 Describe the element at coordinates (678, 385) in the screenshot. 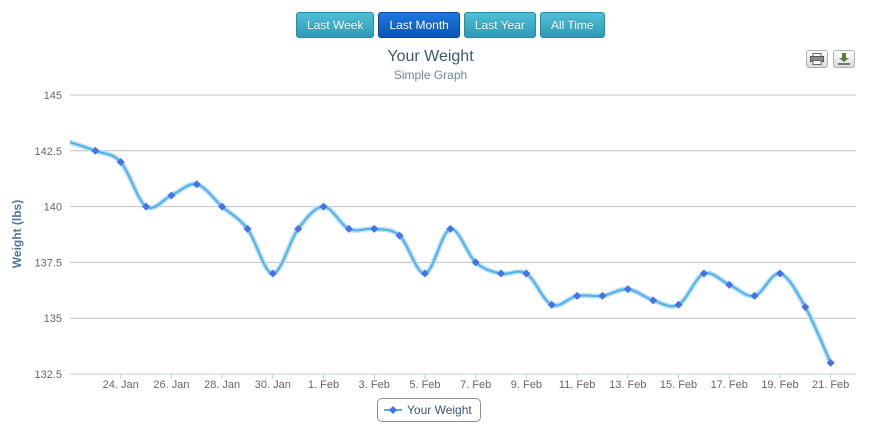

I see `x-tick-label: 15. Feb` at that location.